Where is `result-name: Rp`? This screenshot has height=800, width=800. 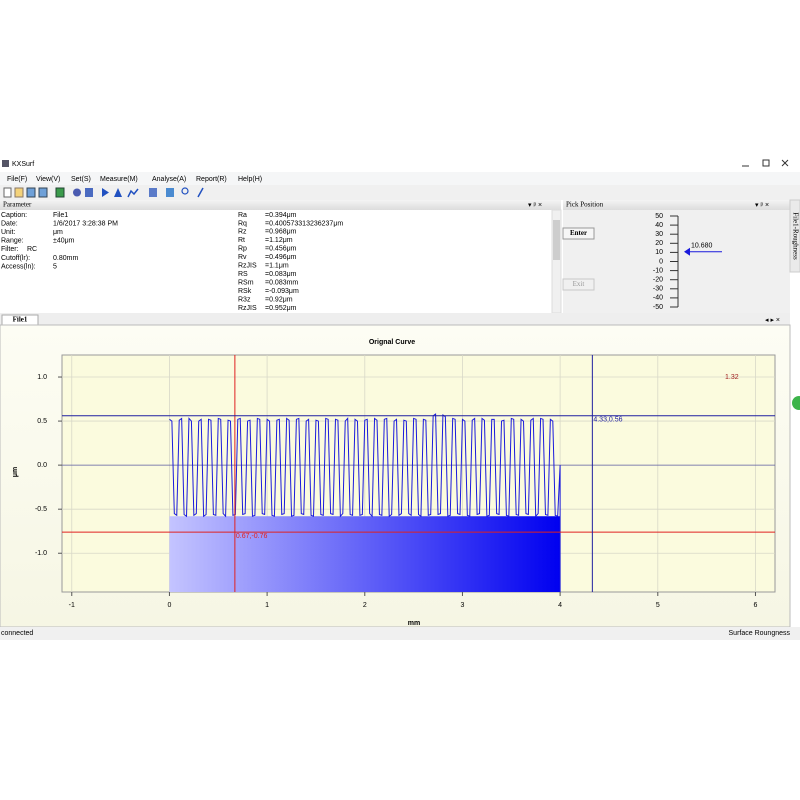 result-name: Rp is located at coordinates (242, 249).